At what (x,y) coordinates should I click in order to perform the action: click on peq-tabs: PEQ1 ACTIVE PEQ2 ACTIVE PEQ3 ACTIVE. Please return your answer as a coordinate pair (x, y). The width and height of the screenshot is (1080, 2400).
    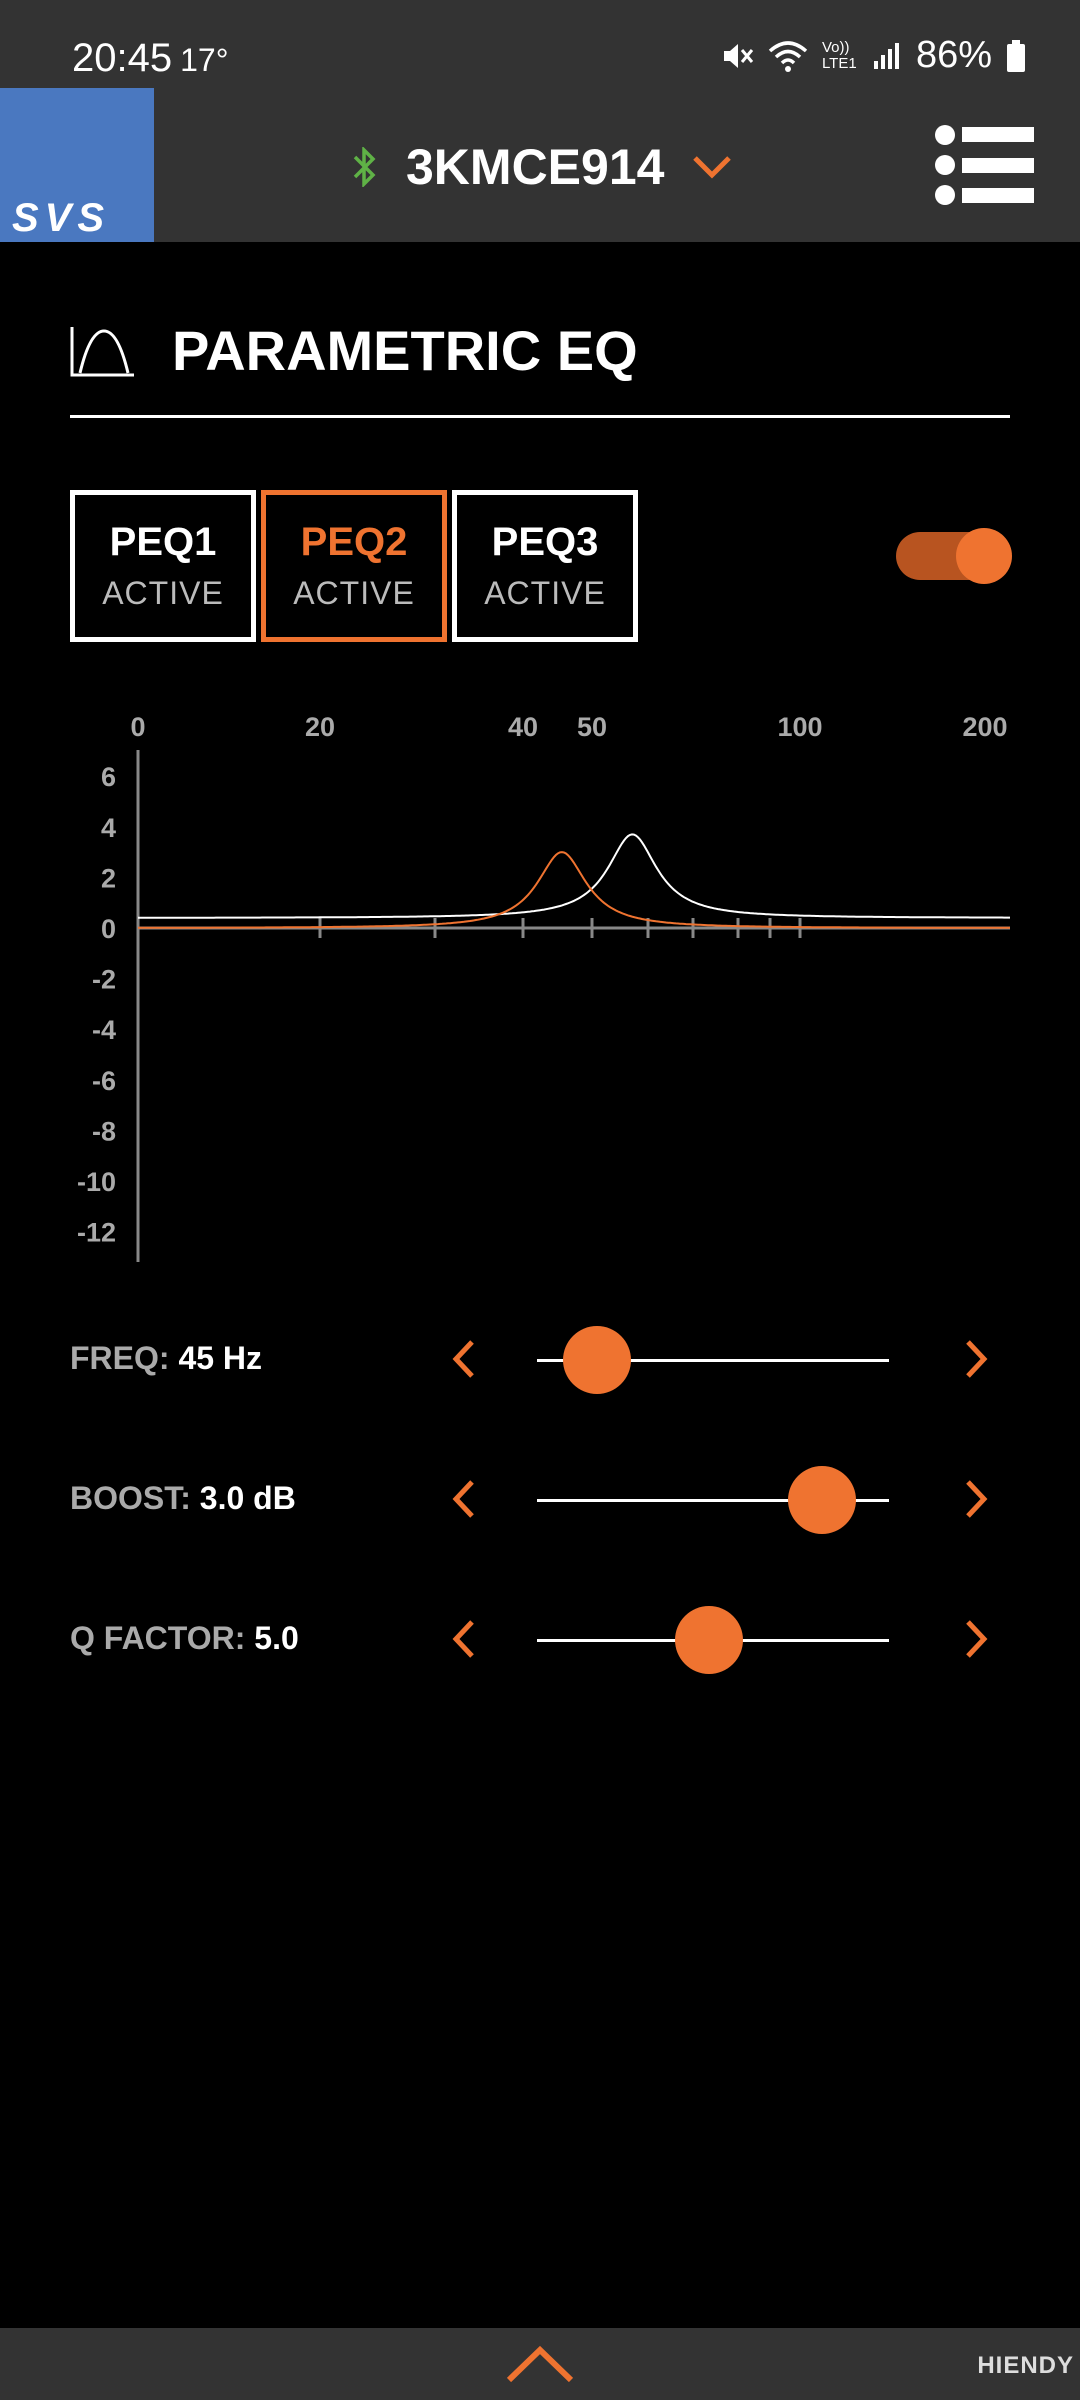
    Looking at the image, I should click on (354, 566).